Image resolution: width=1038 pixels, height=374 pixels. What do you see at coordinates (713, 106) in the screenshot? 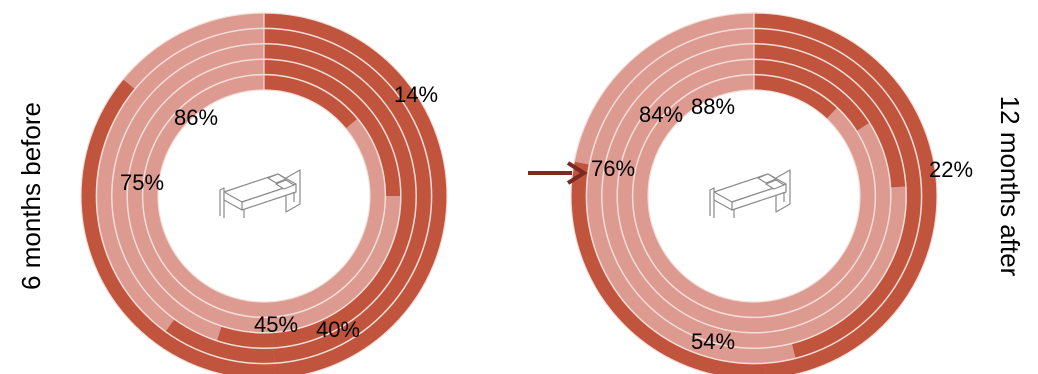
I see `ring-value-label: 88%` at bounding box center [713, 106].